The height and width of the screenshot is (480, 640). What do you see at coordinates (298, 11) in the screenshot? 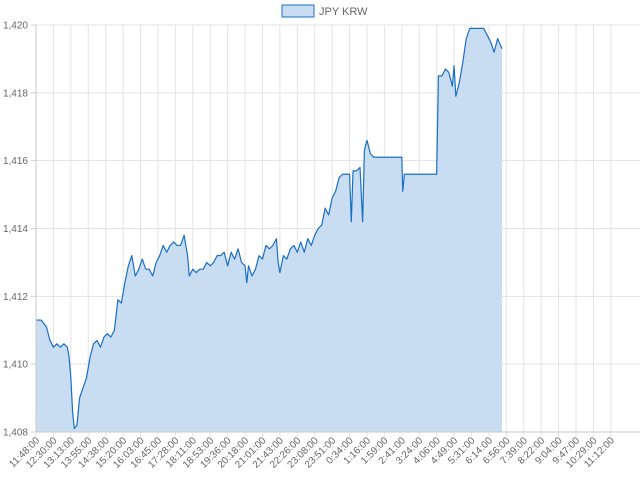
I see `legend-swatch` at bounding box center [298, 11].